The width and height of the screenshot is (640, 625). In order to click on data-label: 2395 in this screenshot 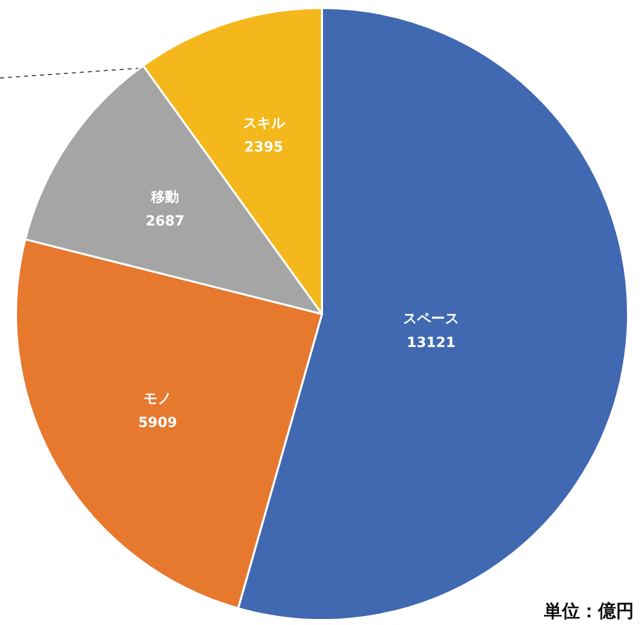, I will do `click(264, 147)`.